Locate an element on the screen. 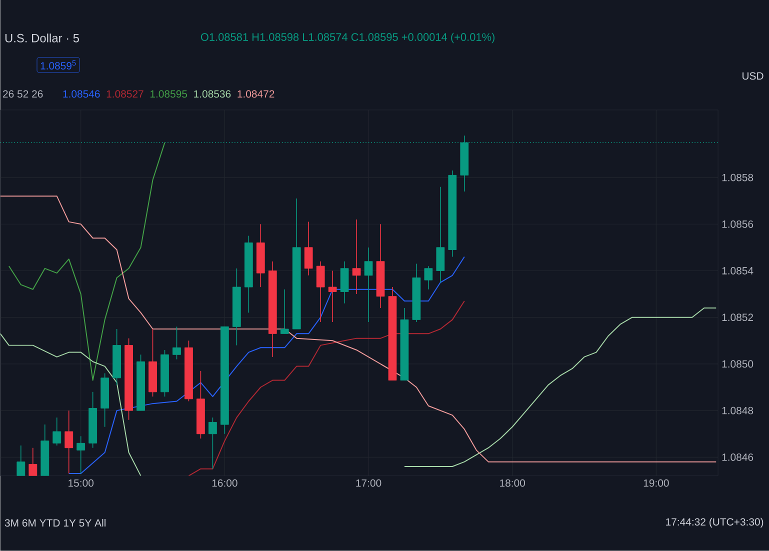 The height and width of the screenshot is (551, 769). text: USD is located at coordinates (753, 76).